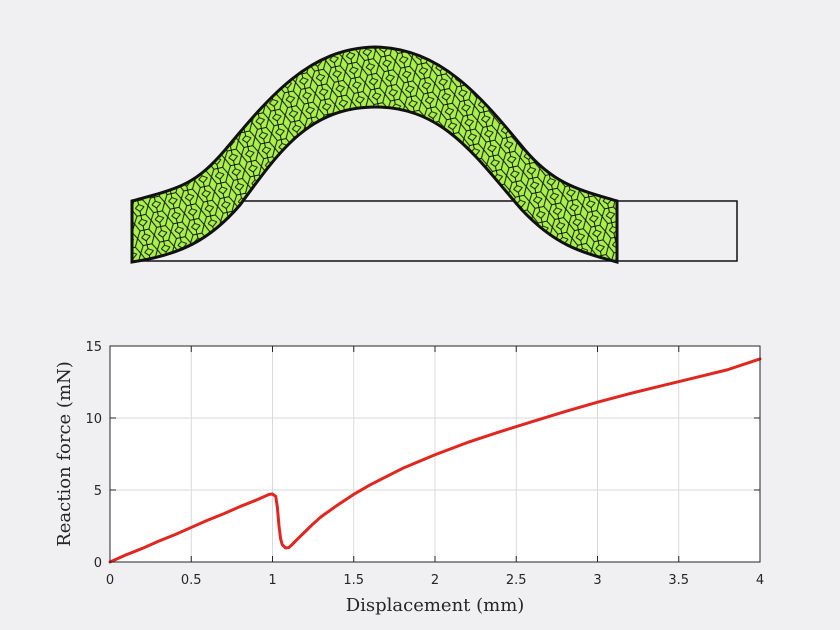  I want to click on y-tick-labels: 0 5 10 15, so click(93, 455).